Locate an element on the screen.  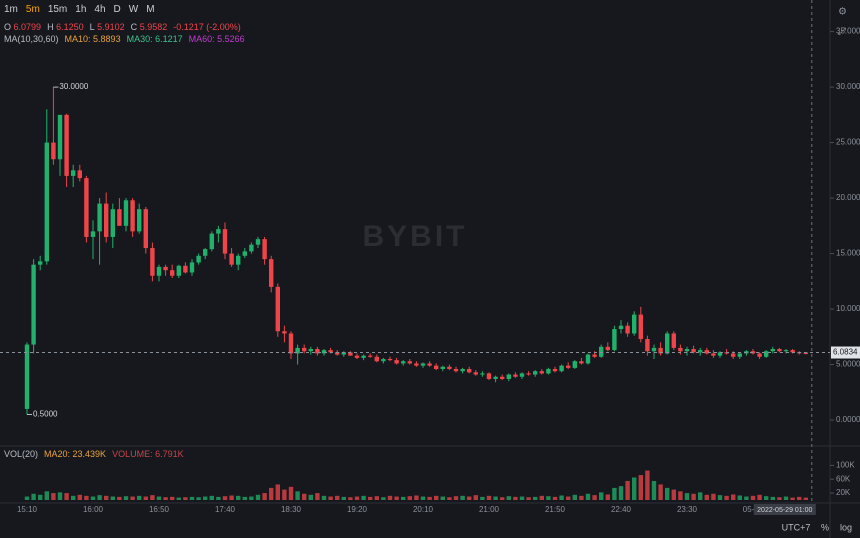
interval-button: 15m is located at coordinates (57, 9).